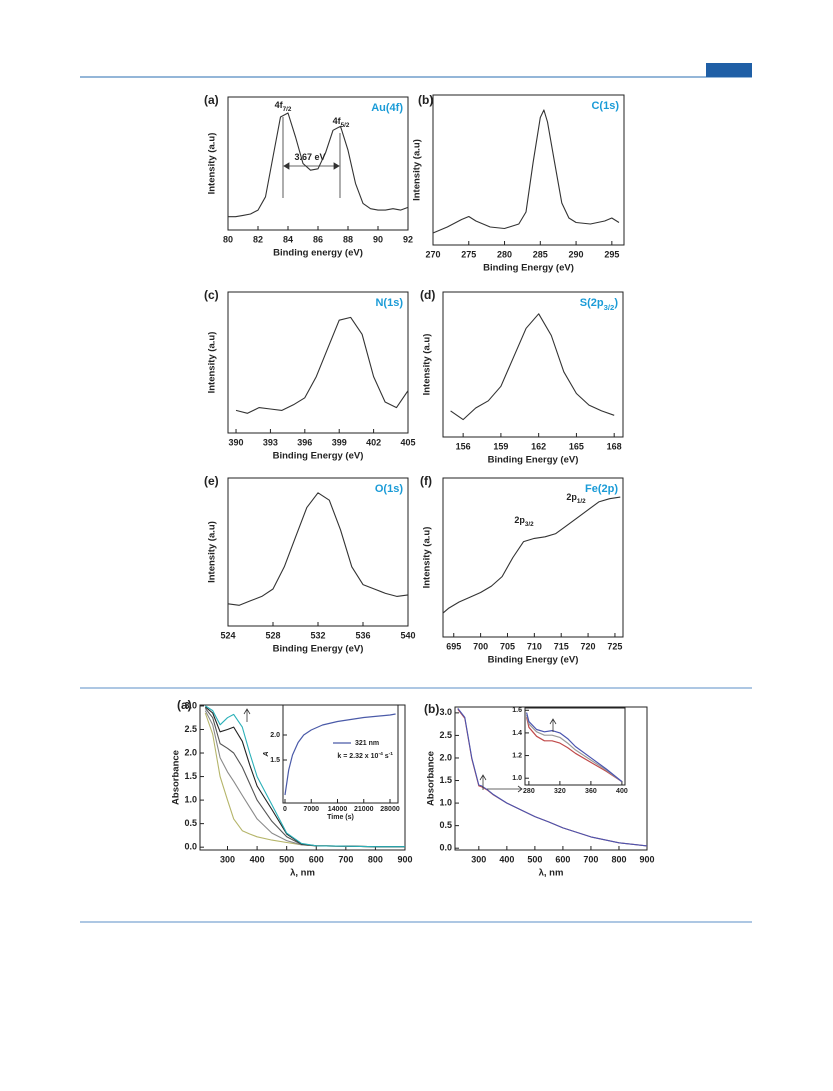 Image resolution: width=833 pixels, height=1091 pixels. Describe the element at coordinates (408, 239) in the screenshot. I see `x-tick-label: 92` at that location.